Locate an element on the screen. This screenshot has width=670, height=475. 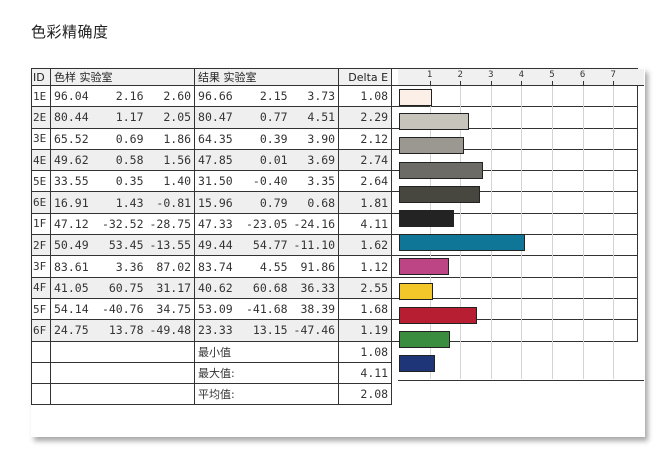
bar-1E is located at coordinates (416, 97).